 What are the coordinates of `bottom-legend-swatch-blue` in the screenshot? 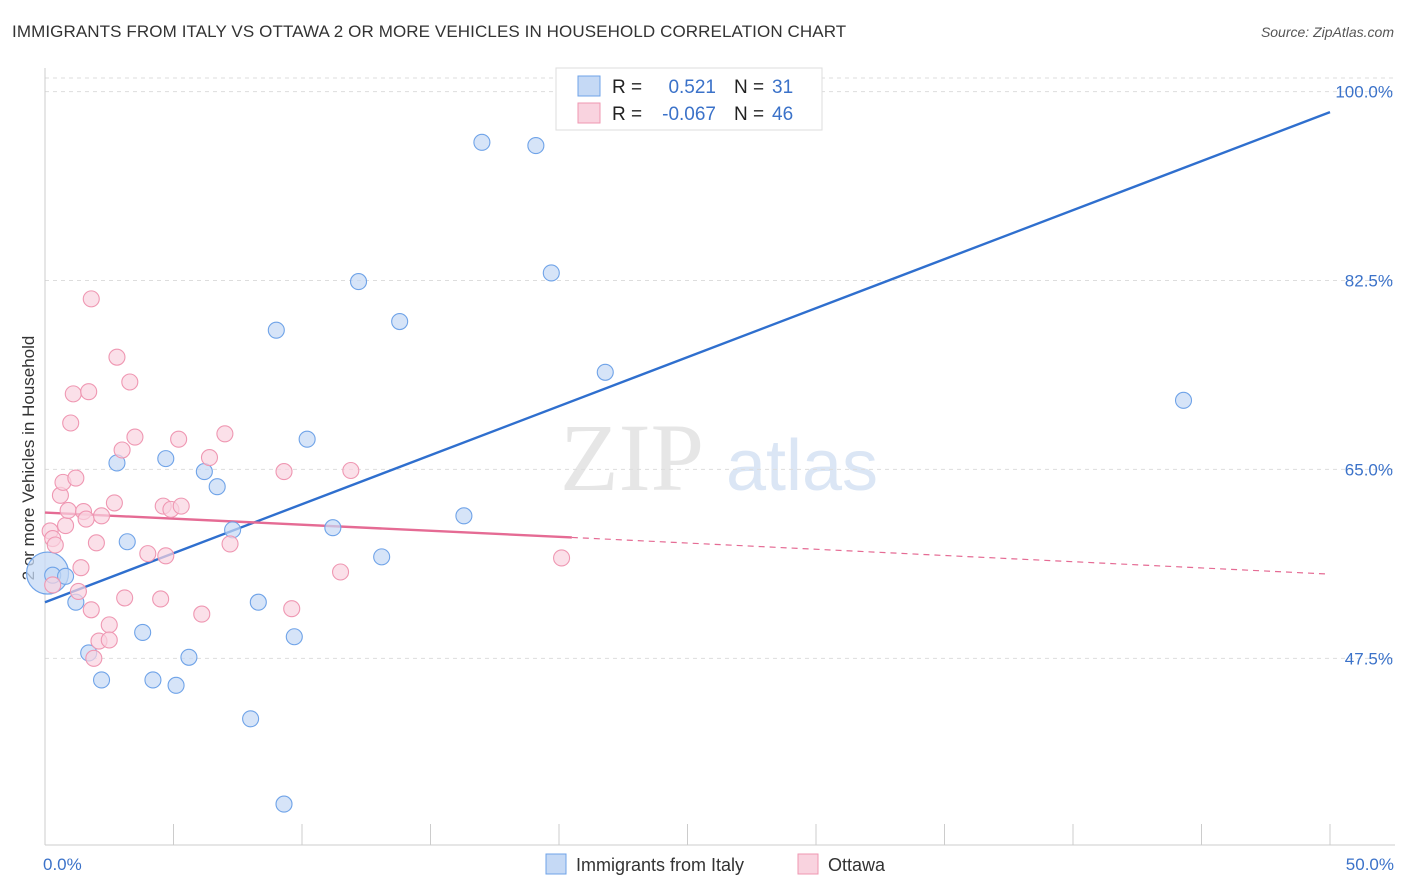 It's located at (556, 864).